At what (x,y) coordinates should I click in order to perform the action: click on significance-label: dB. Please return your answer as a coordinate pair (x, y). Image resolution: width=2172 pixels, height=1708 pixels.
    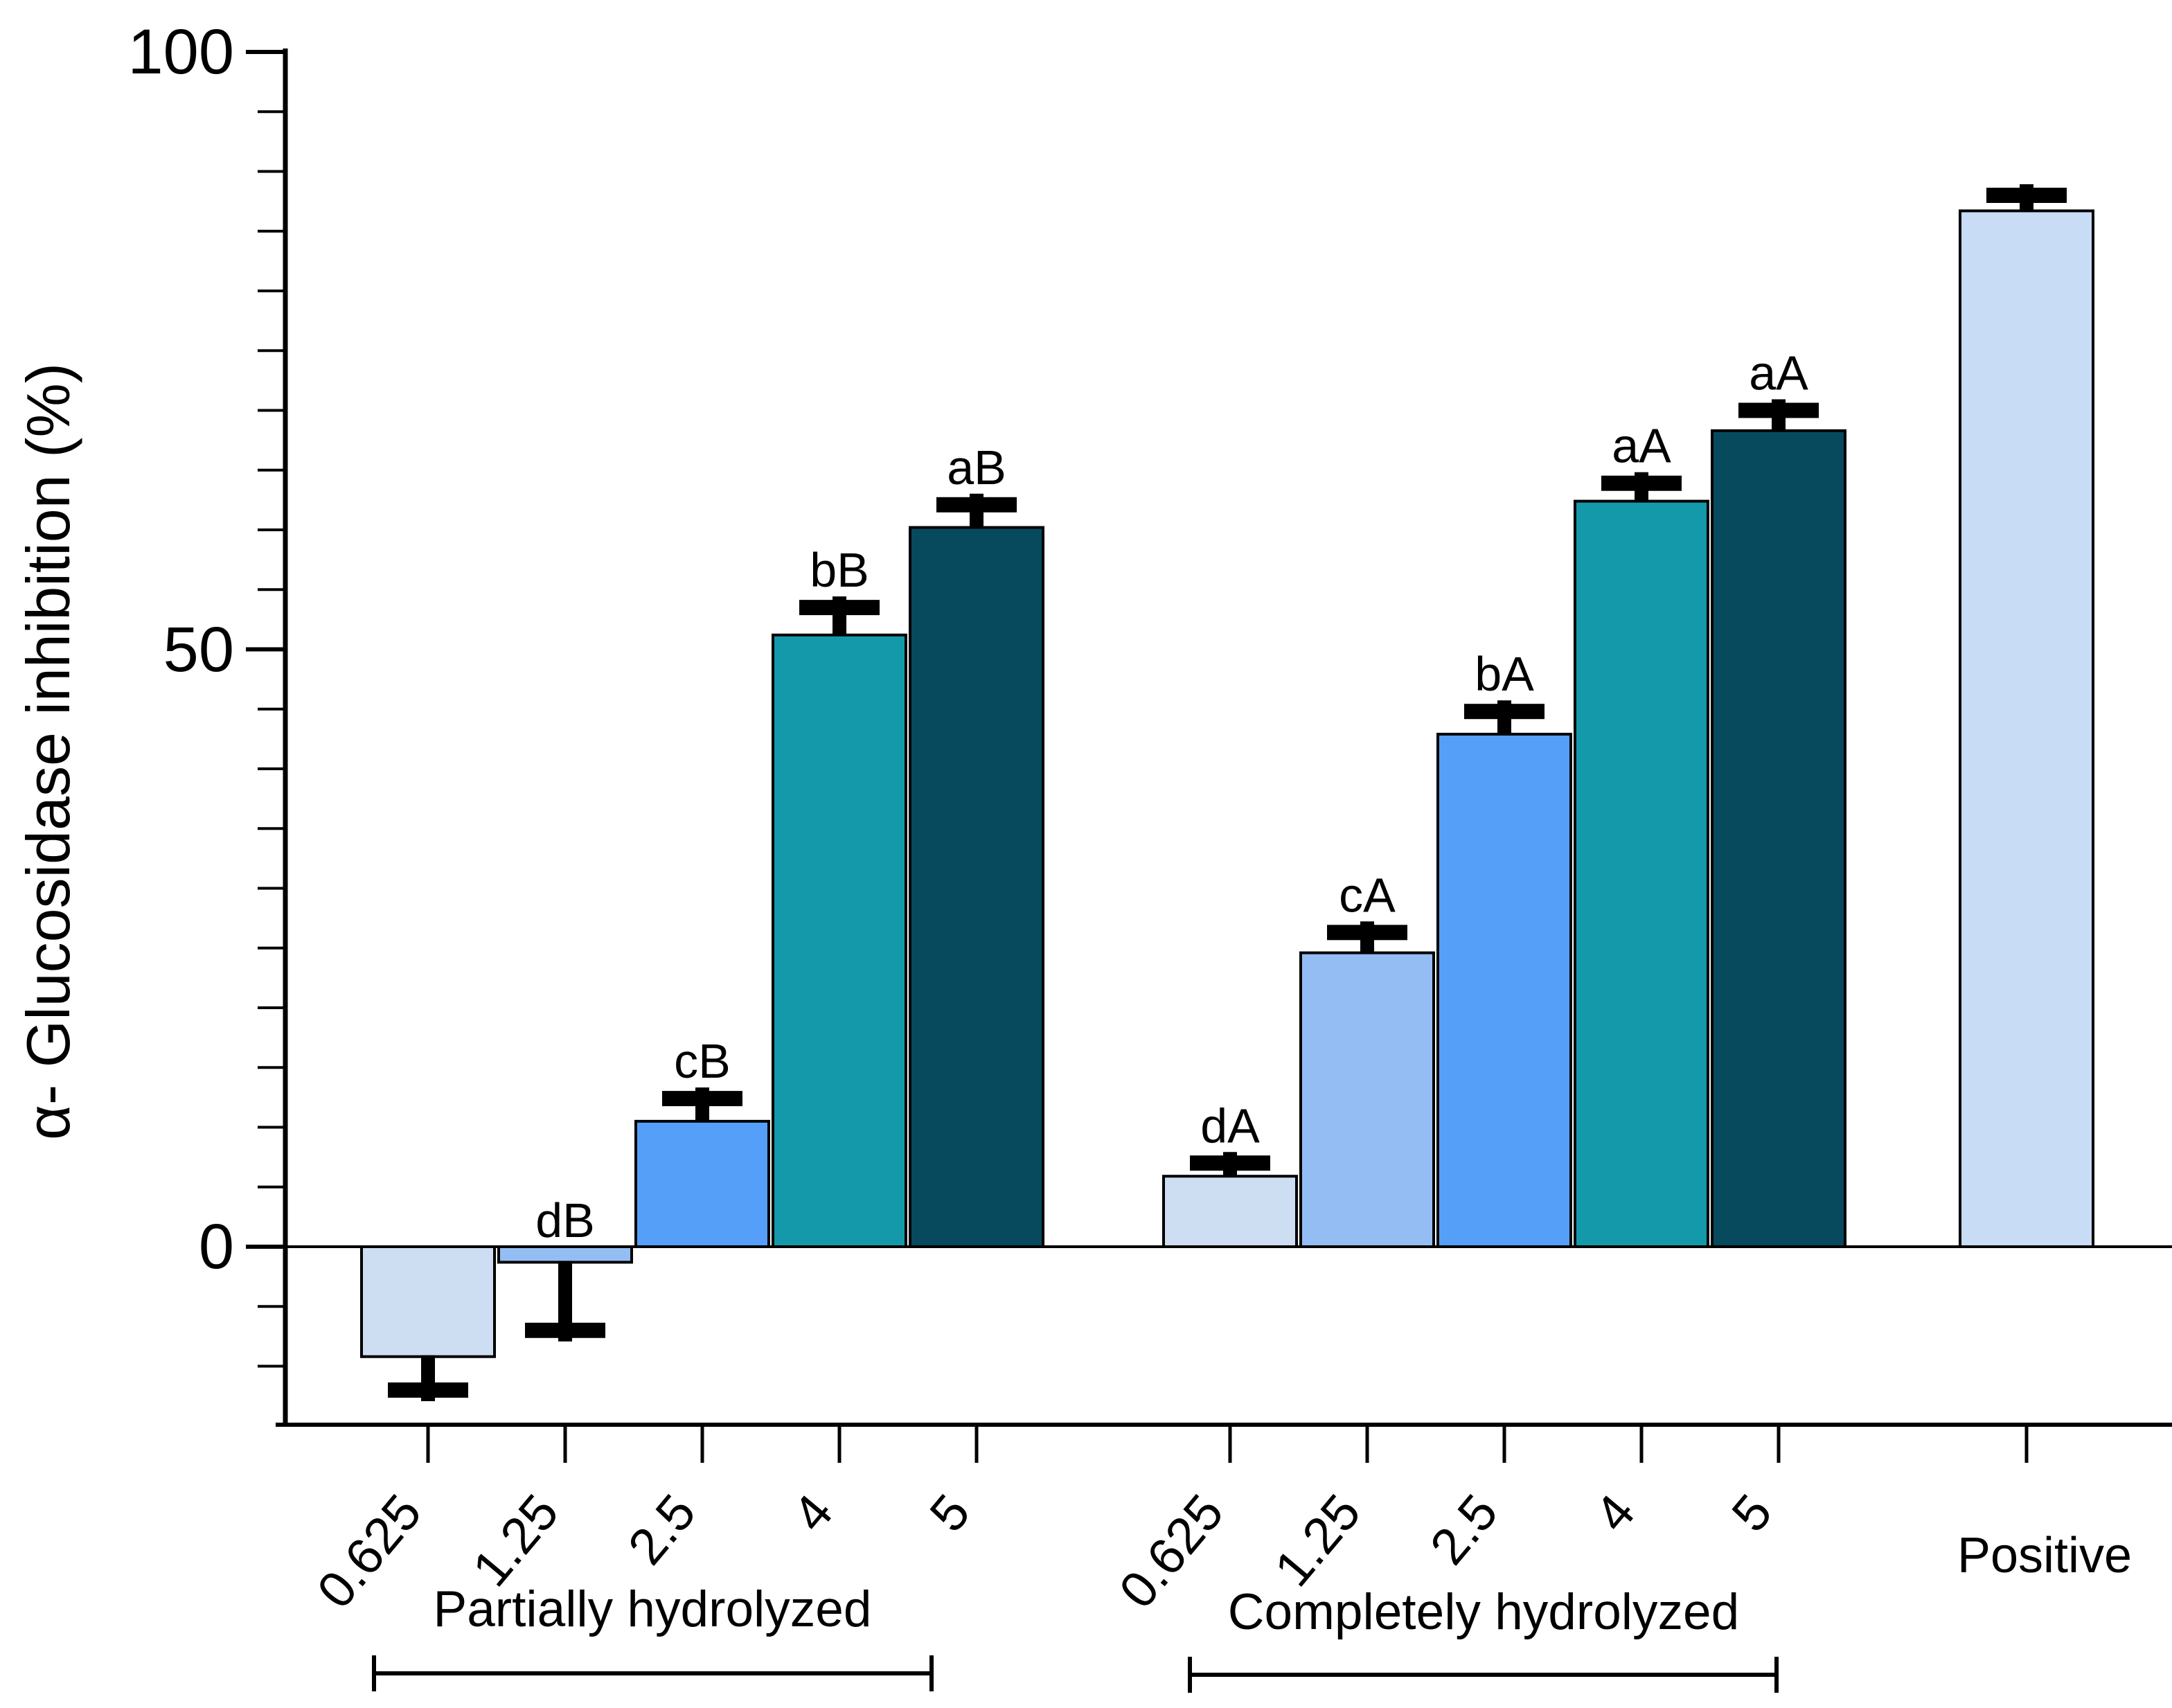
    Looking at the image, I should click on (565, 1220).